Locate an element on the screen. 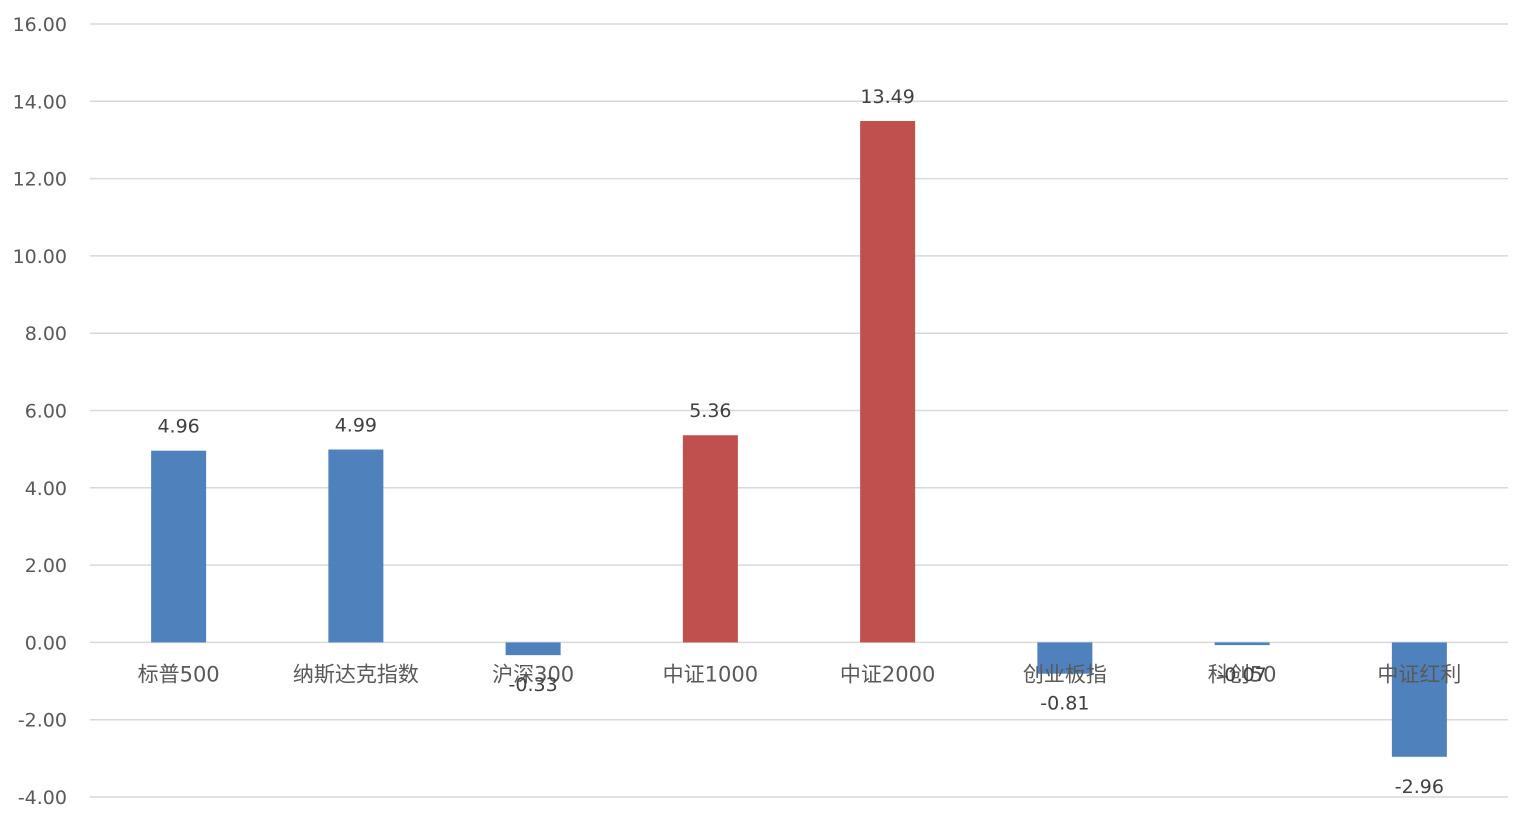 The image size is (1519, 815). x-category-label: 中证红利 is located at coordinates (1419, 674).